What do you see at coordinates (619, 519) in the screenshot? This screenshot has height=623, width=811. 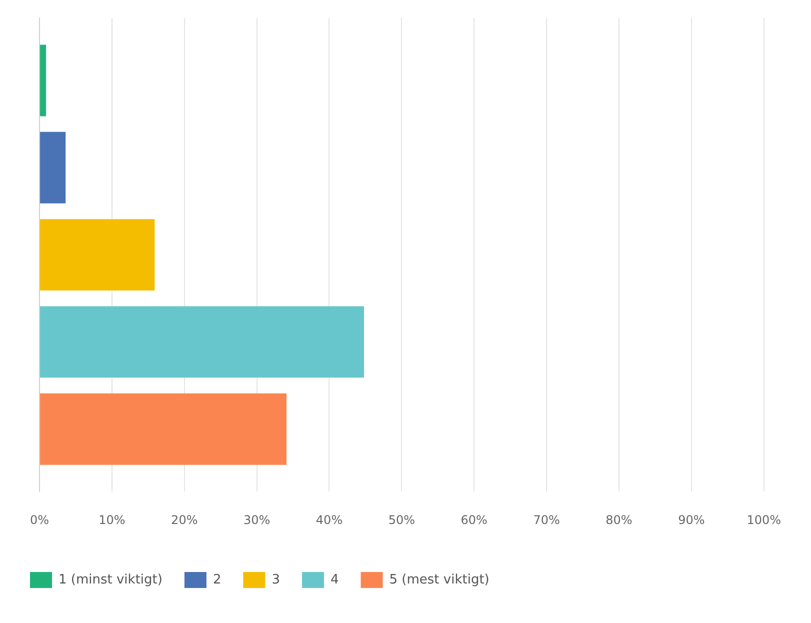 I see `x-tick-label: 80%` at bounding box center [619, 519].